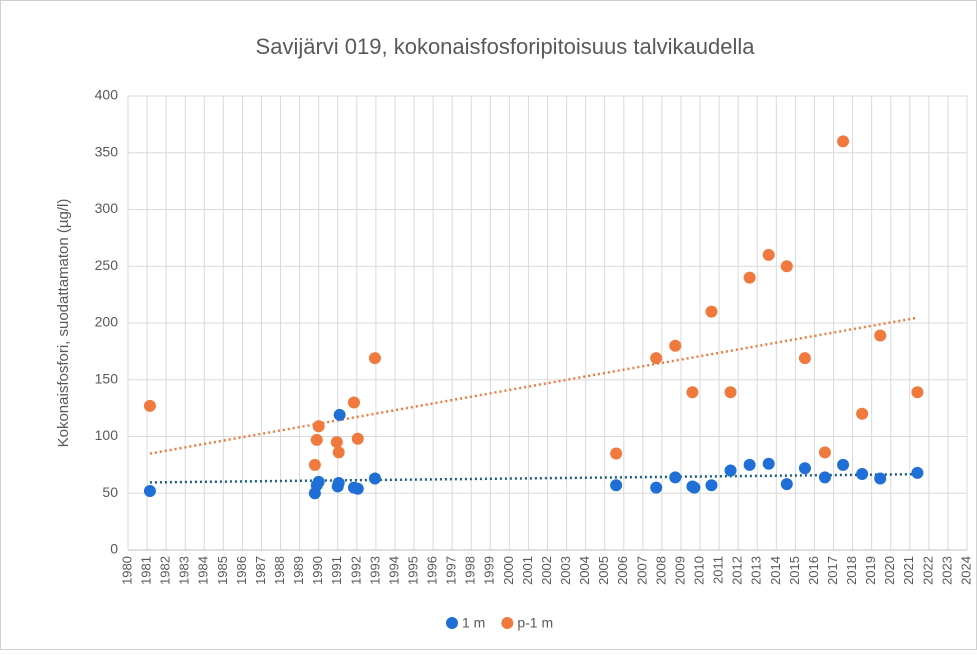 This screenshot has width=977, height=655. I want to click on x-tick-label: 2019, so click(870, 570).